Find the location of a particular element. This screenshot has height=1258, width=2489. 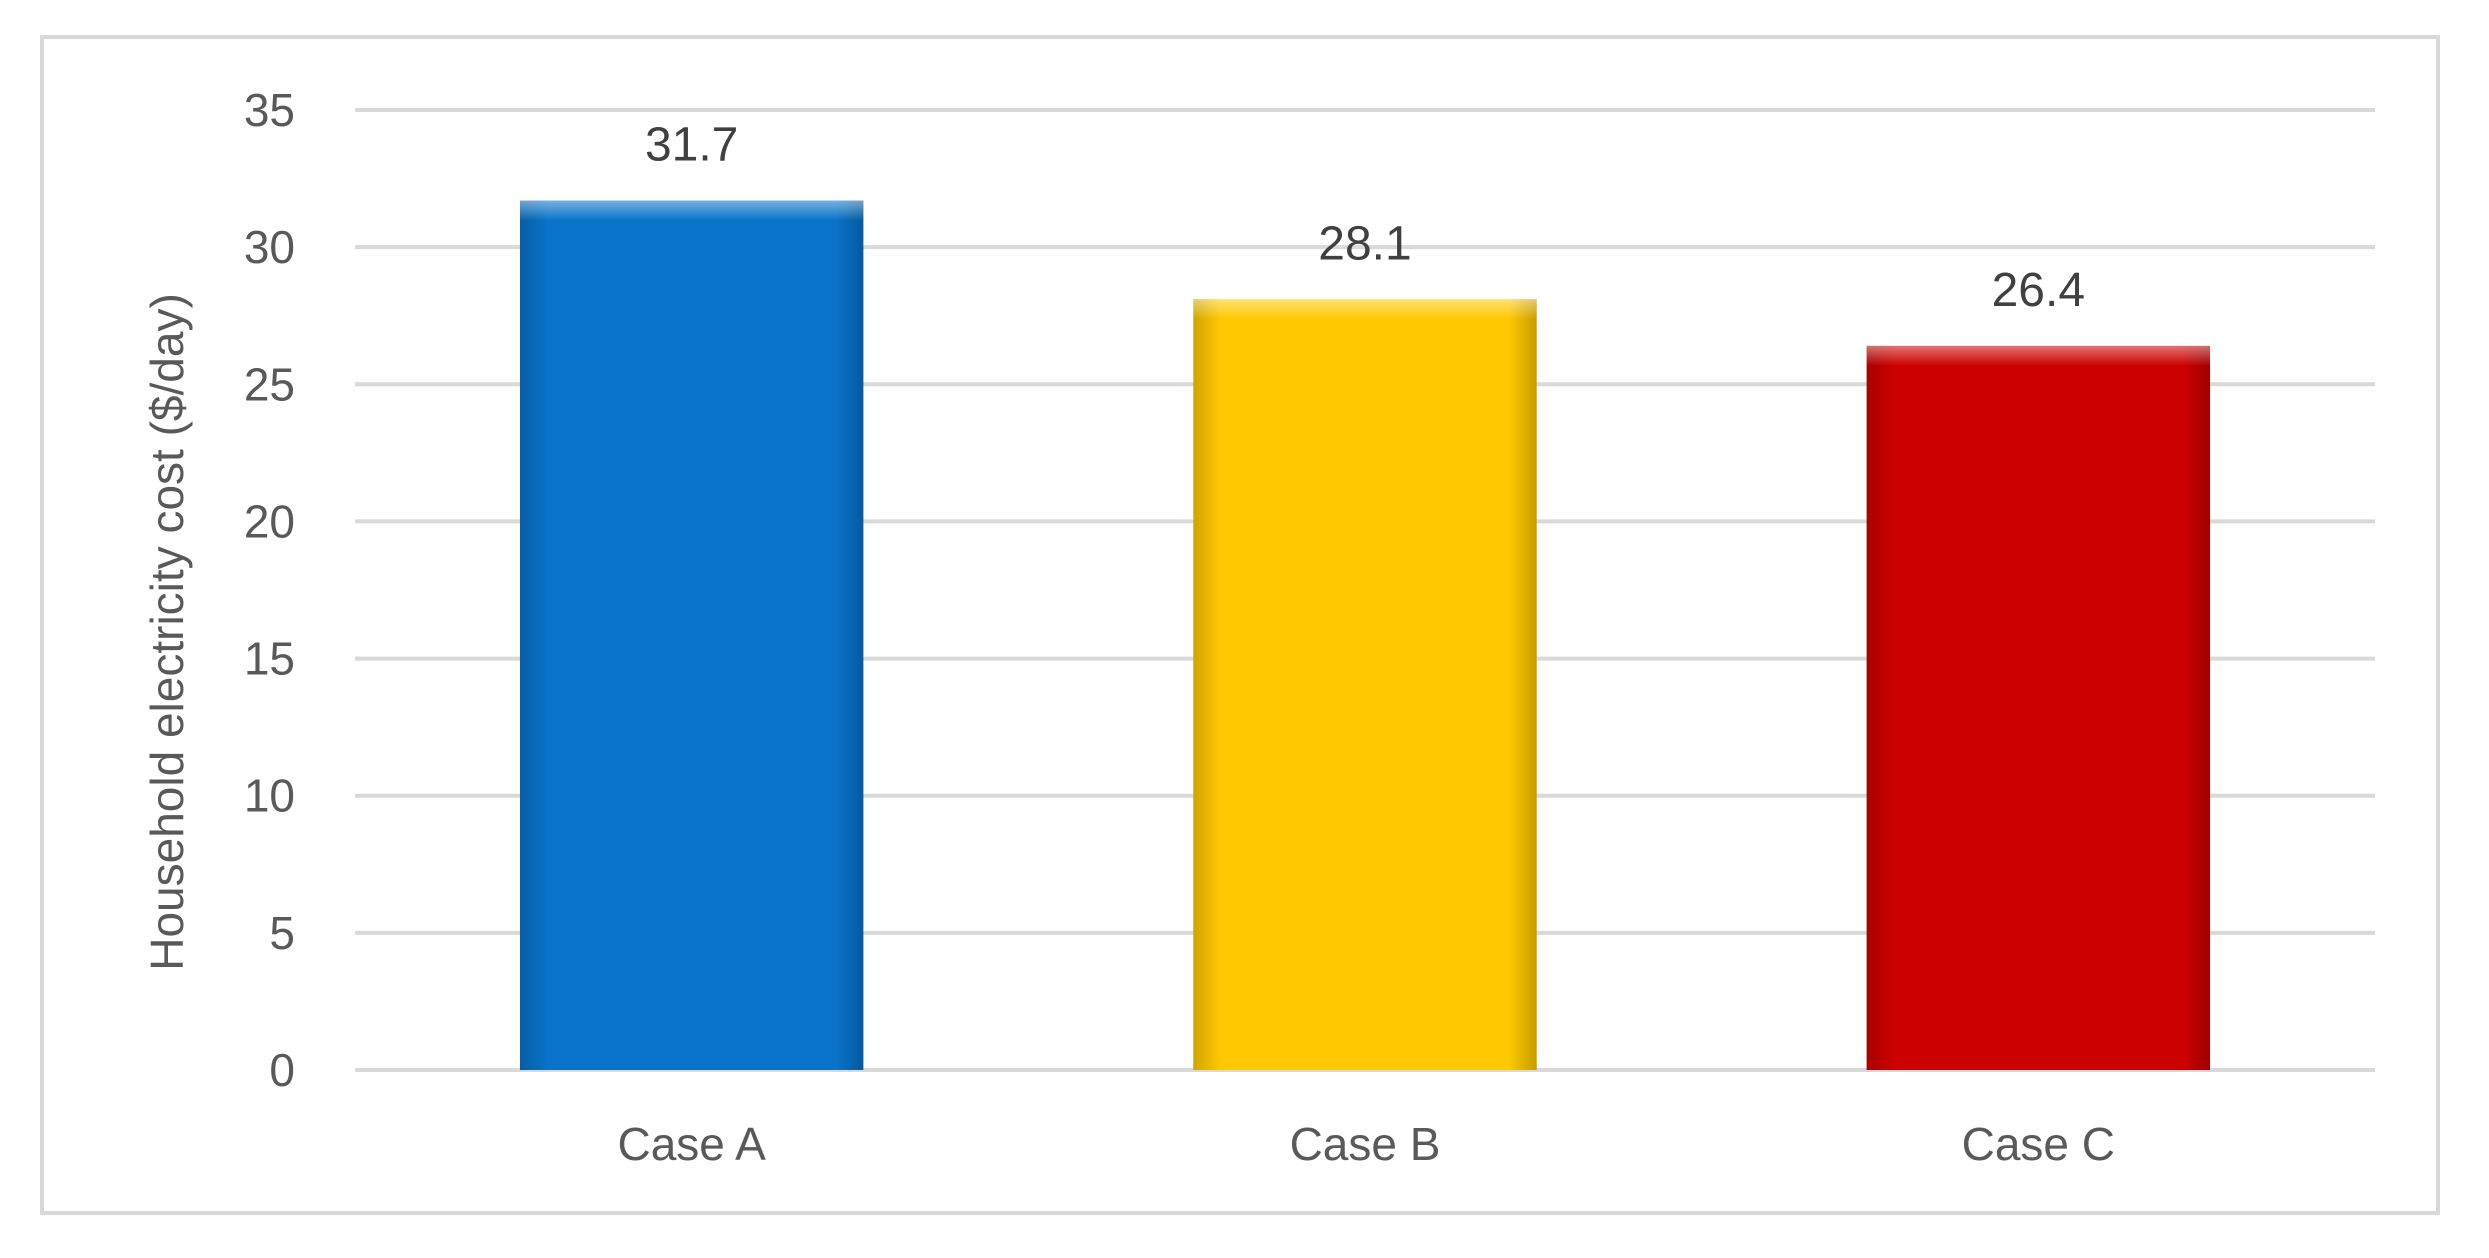

bar-case-b is located at coordinates (1365, 684).